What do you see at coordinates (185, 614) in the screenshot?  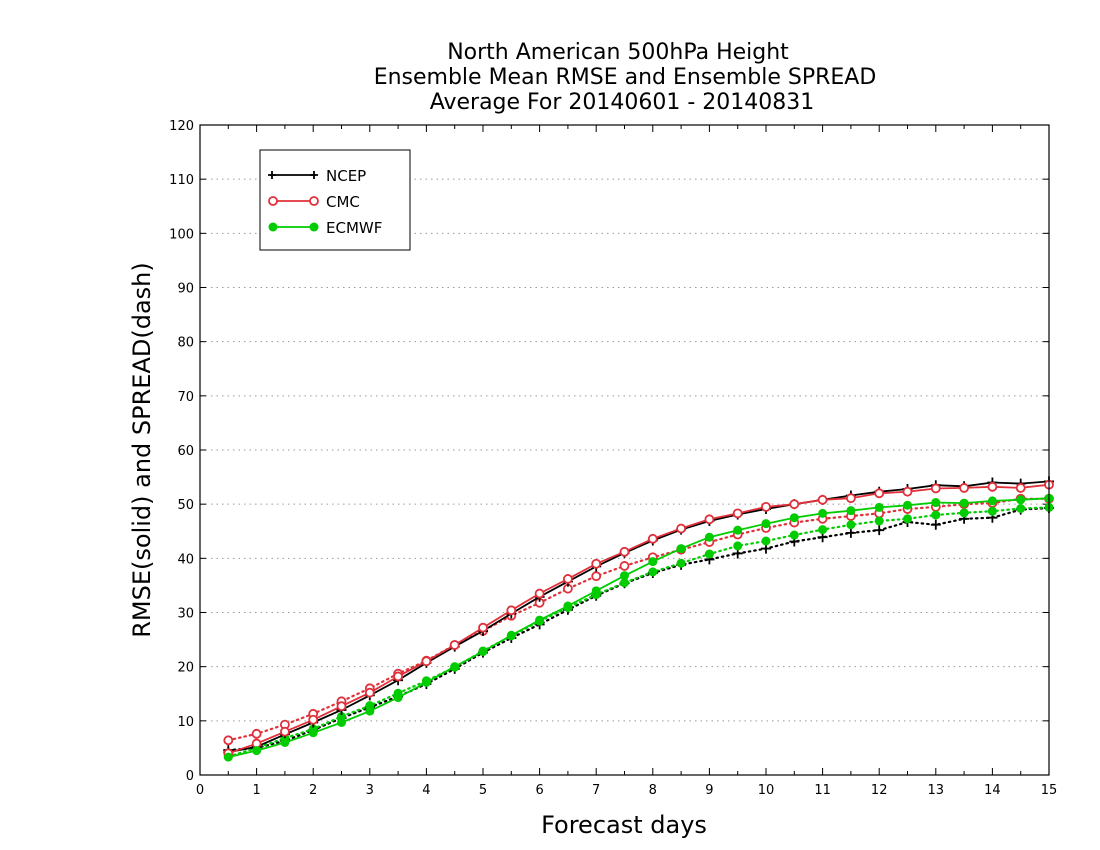 I see `y-tick-label: 30` at bounding box center [185, 614].